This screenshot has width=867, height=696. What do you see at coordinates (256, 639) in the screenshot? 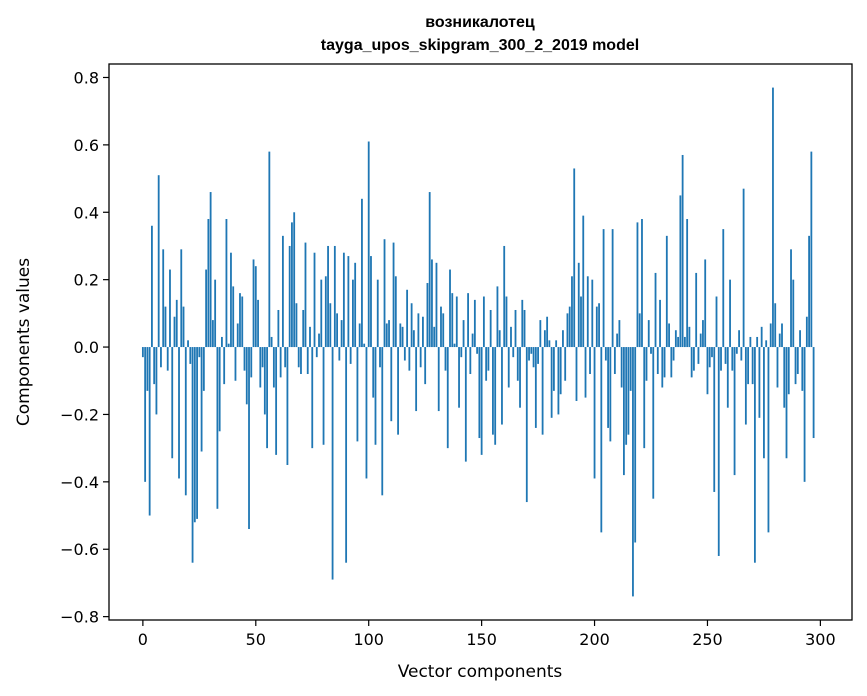
I see `x-tick-label: 50` at bounding box center [256, 639].